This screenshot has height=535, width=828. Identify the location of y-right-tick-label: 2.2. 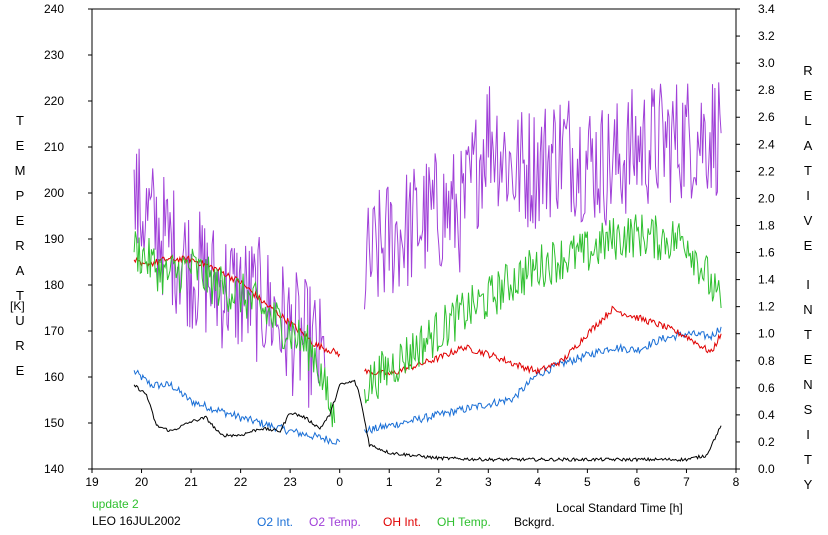
(766, 171).